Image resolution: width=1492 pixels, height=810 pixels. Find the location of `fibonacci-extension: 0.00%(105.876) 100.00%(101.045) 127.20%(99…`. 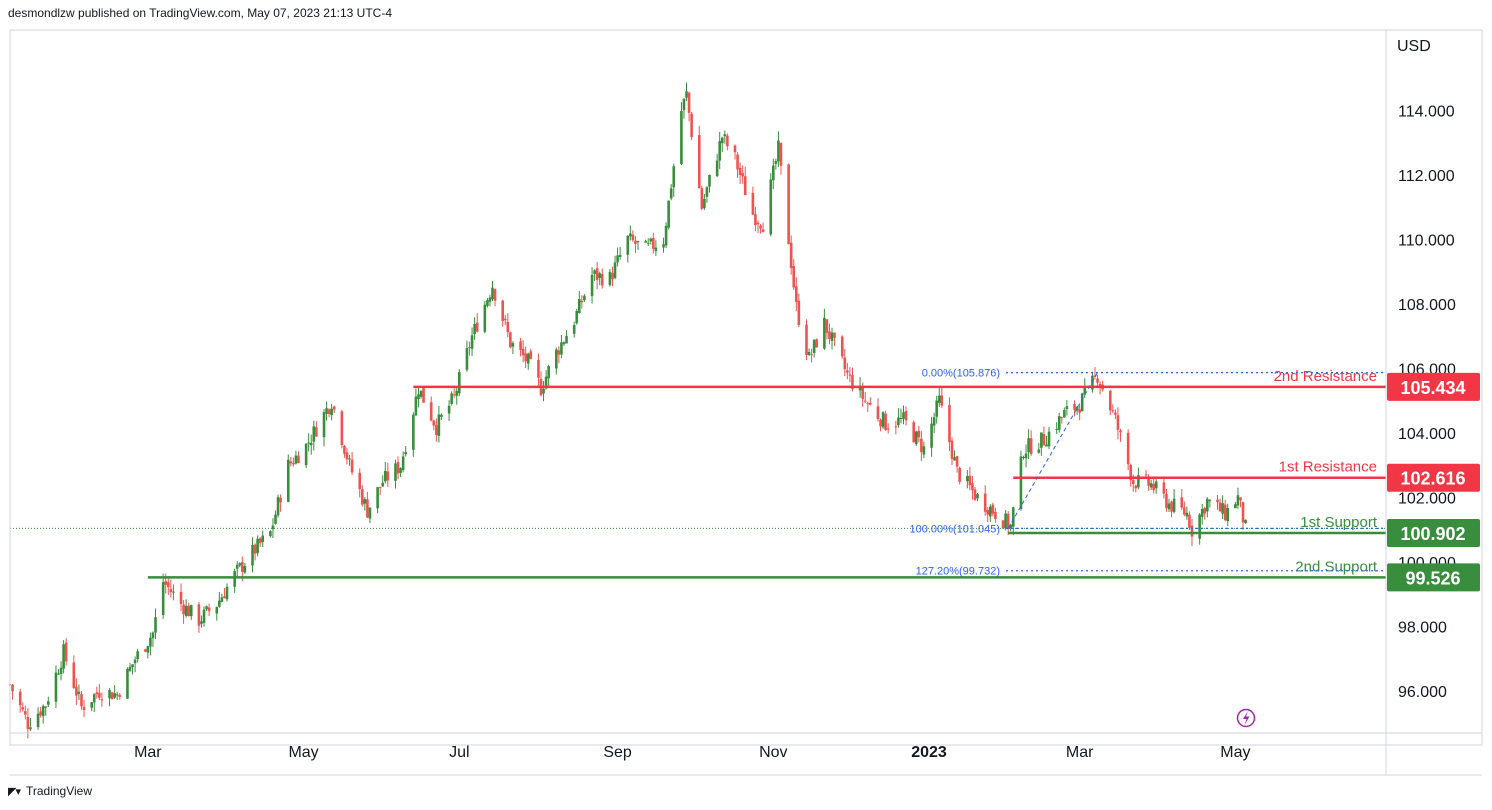

fibonacci-extension: 0.00%(105.876) 100.00%(101.045) 127.20%(99… is located at coordinates (1147, 473).